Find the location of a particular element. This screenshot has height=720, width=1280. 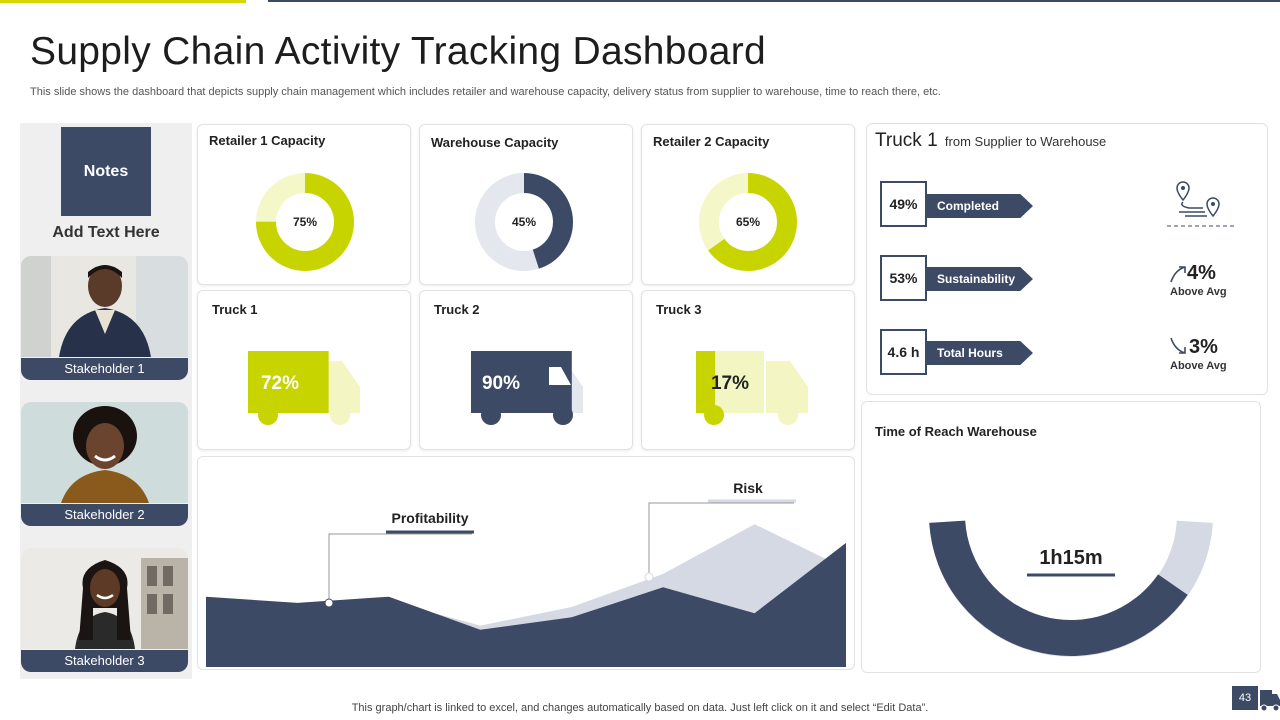

completed-value-box: 49% is located at coordinates (903, 204).